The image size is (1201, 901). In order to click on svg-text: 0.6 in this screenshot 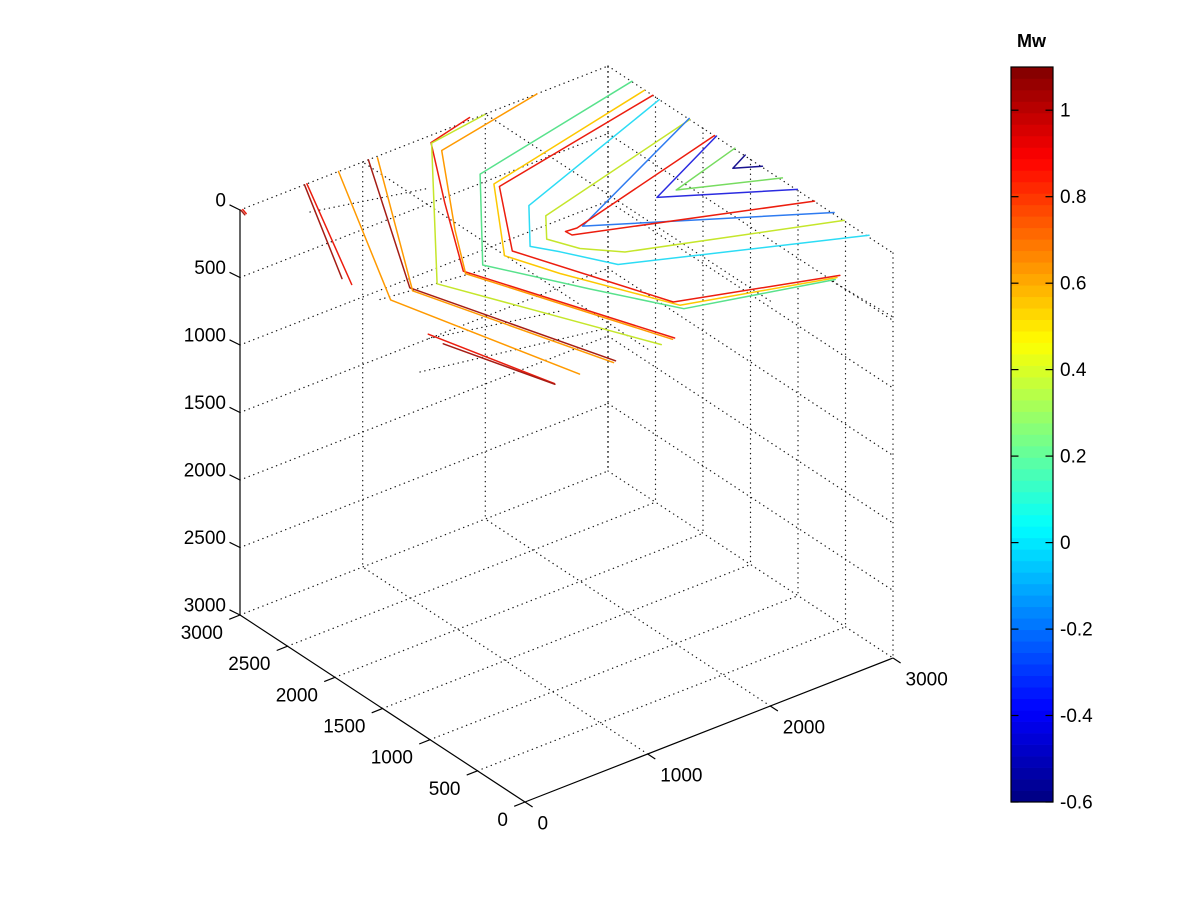, I will do `click(1073, 284)`.